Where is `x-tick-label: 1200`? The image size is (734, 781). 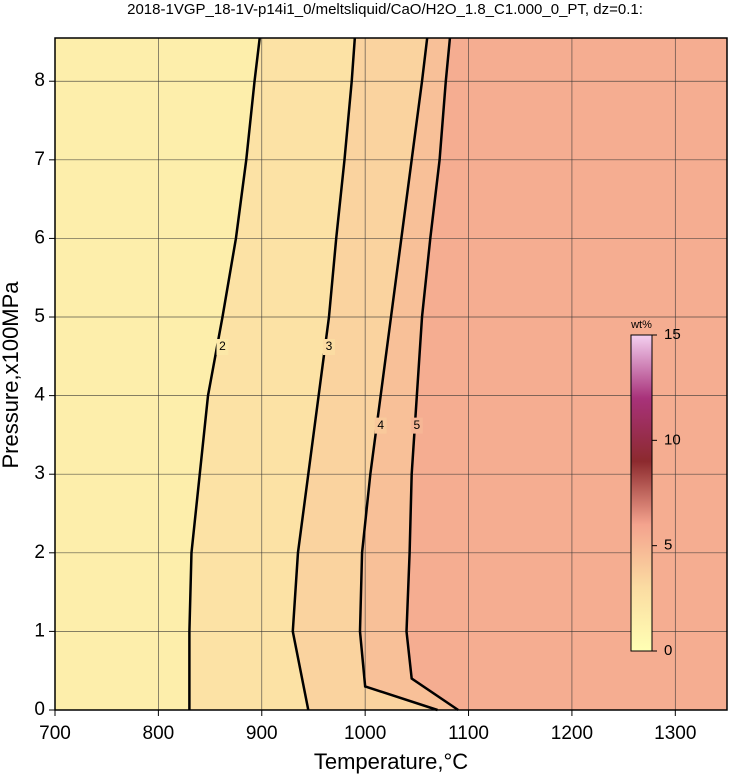
x-tick-label: 1200 is located at coordinates (572, 733).